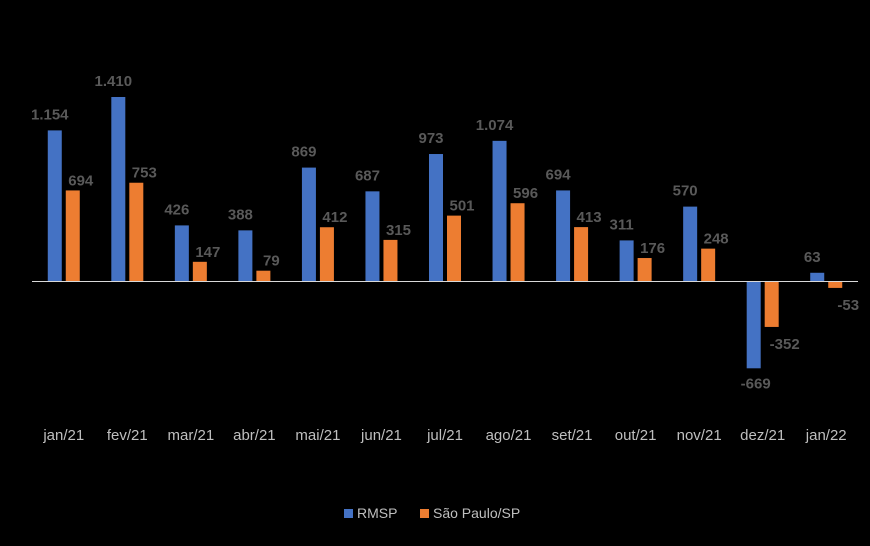 The image size is (870, 546). Describe the element at coordinates (716, 239) in the screenshot. I see `value-label-sao-paulo-10: 248` at that location.